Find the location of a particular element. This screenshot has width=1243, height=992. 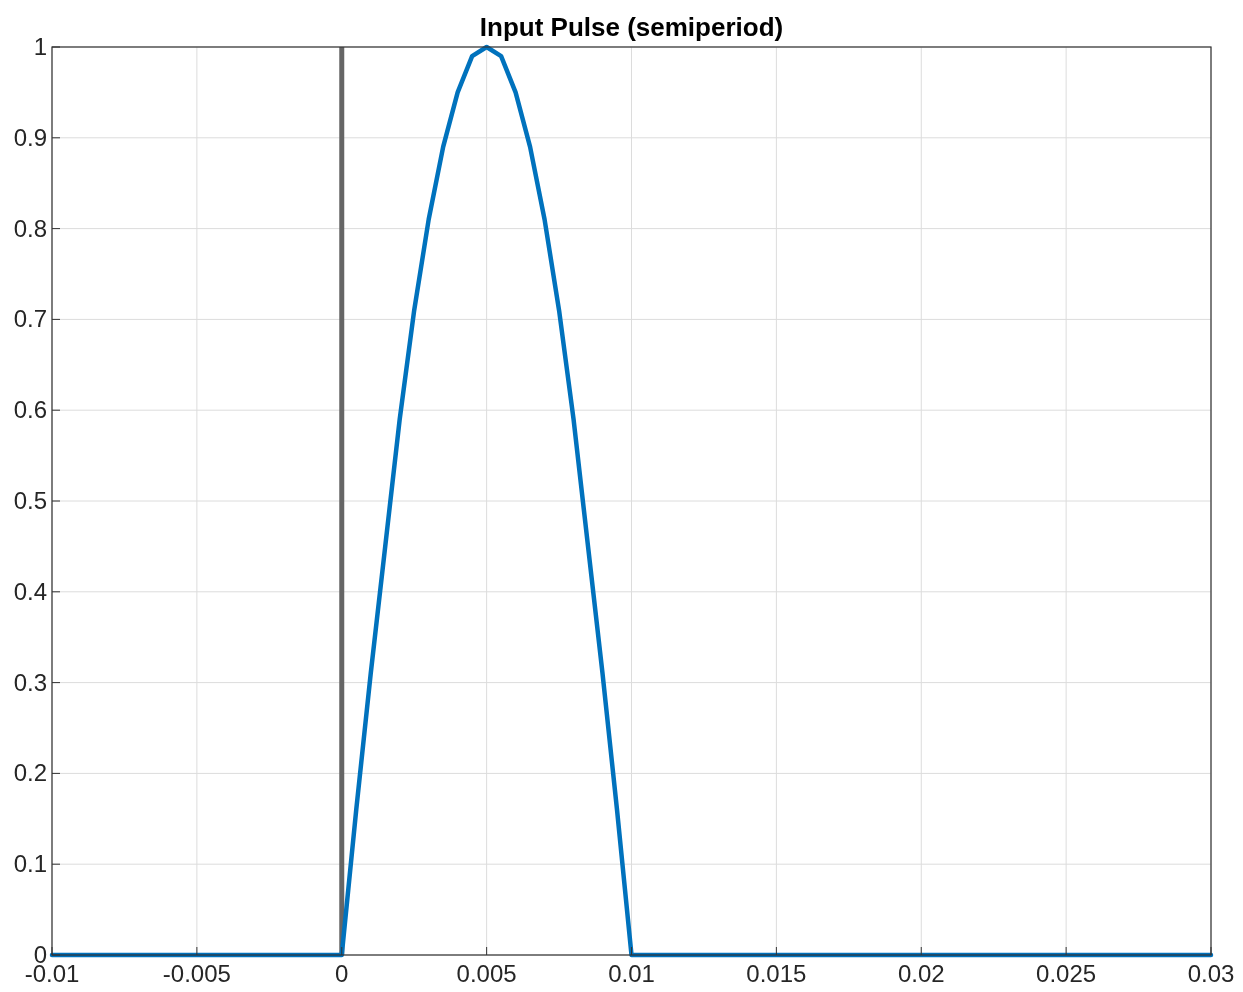

x-tick-label: 0.025 is located at coordinates (1066, 973).